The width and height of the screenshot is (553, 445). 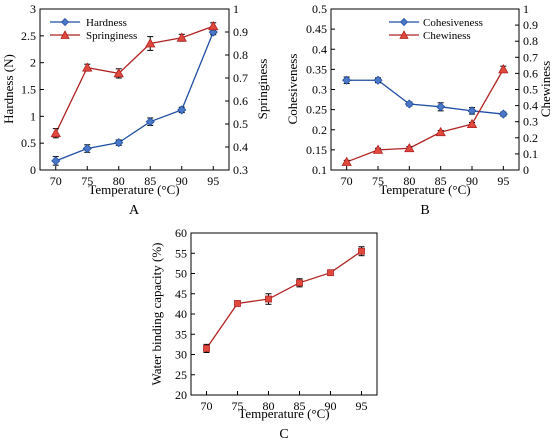 What do you see at coordinates (181, 375) in the screenshot?
I see `y-tick-label: 25` at bounding box center [181, 375].